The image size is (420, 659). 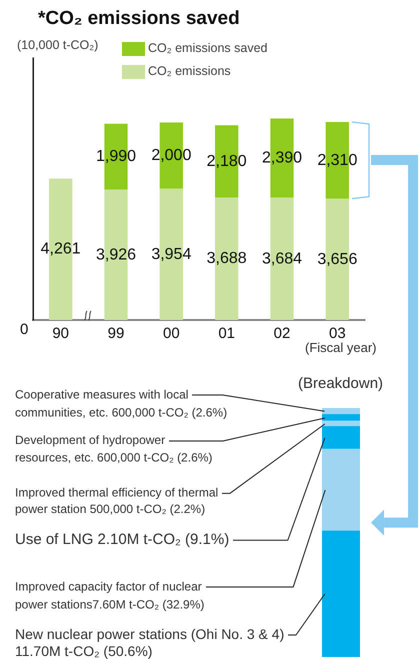 What do you see at coordinates (57, 45) in the screenshot?
I see `y-axis-title: (10,000 t-CO₂)` at bounding box center [57, 45].